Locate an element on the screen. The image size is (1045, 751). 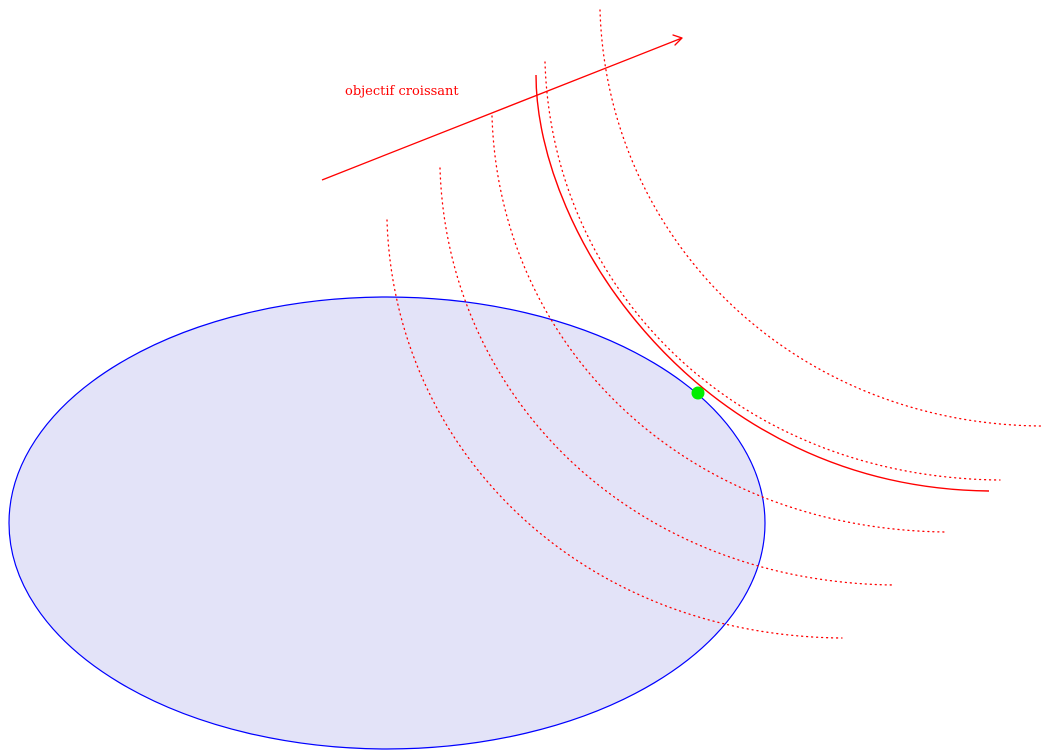
optimal-point is located at coordinates (698, 393).